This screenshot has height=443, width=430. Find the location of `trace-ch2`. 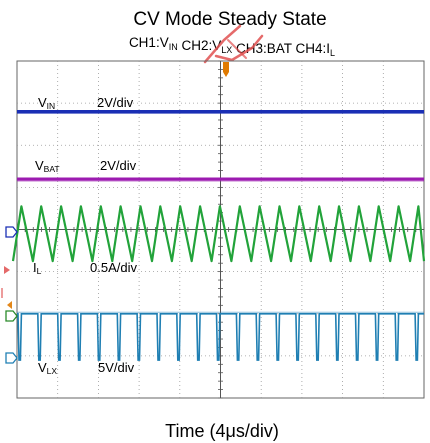

trace-ch2 is located at coordinates (220, 337).